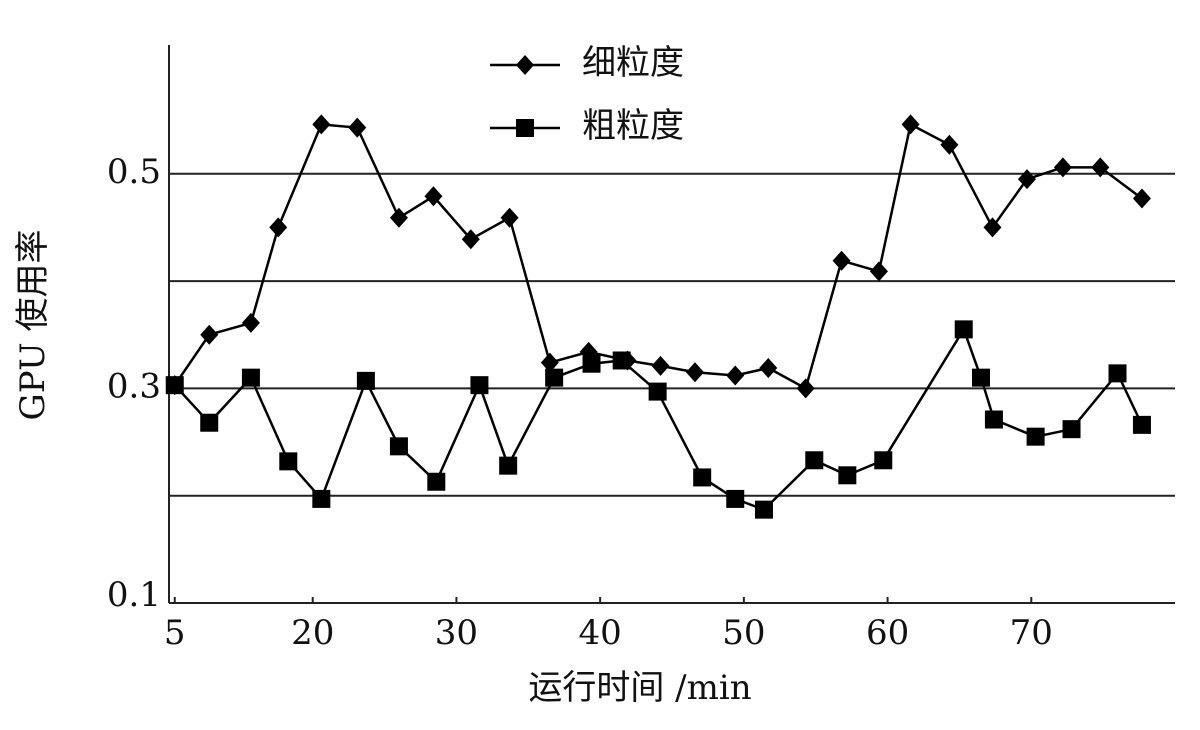 This screenshot has height=730, width=1200. Describe the element at coordinates (633, 63) in the screenshot. I see `legend-label: 细粒度` at that location.